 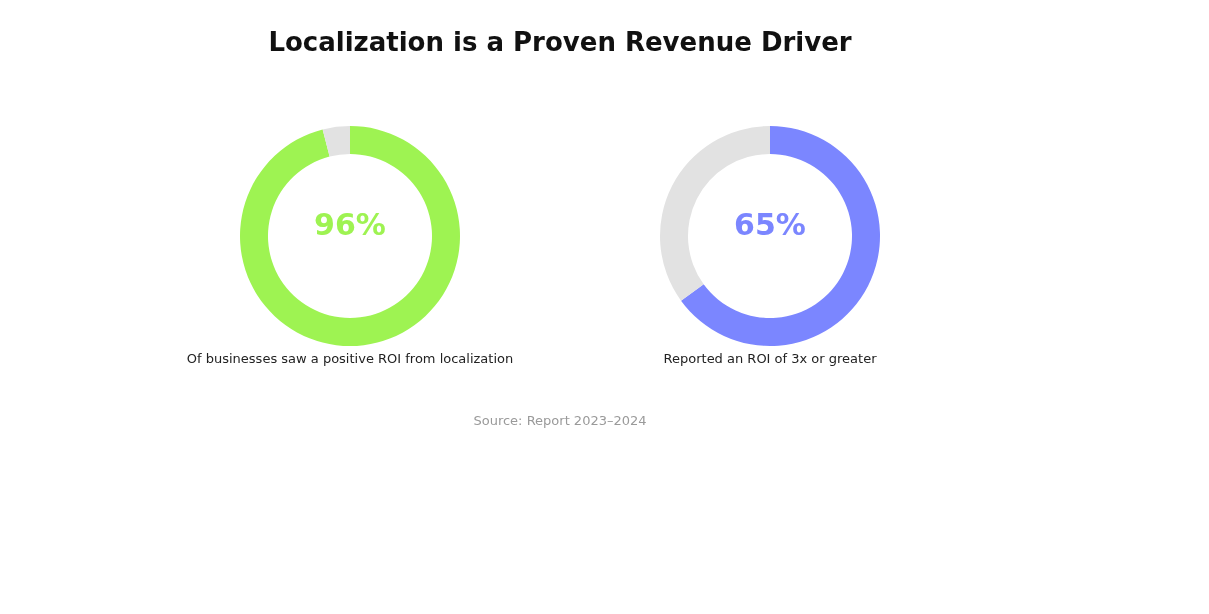 What do you see at coordinates (560, 420) in the screenshot?
I see `source-note: Source: Report 2023–2024` at bounding box center [560, 420].